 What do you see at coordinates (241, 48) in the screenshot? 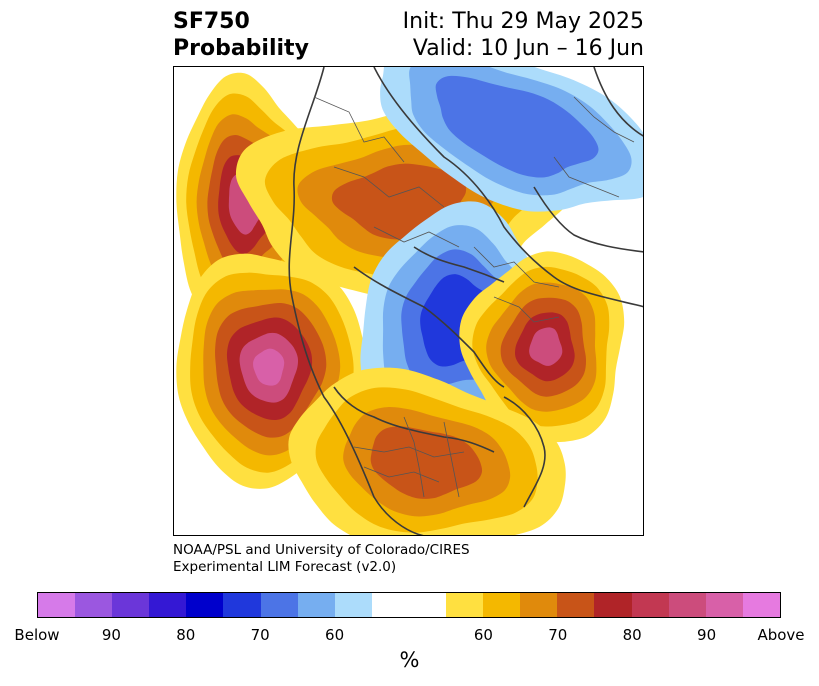
I see `variable-type: Probability` at bounding box center [241, 48].